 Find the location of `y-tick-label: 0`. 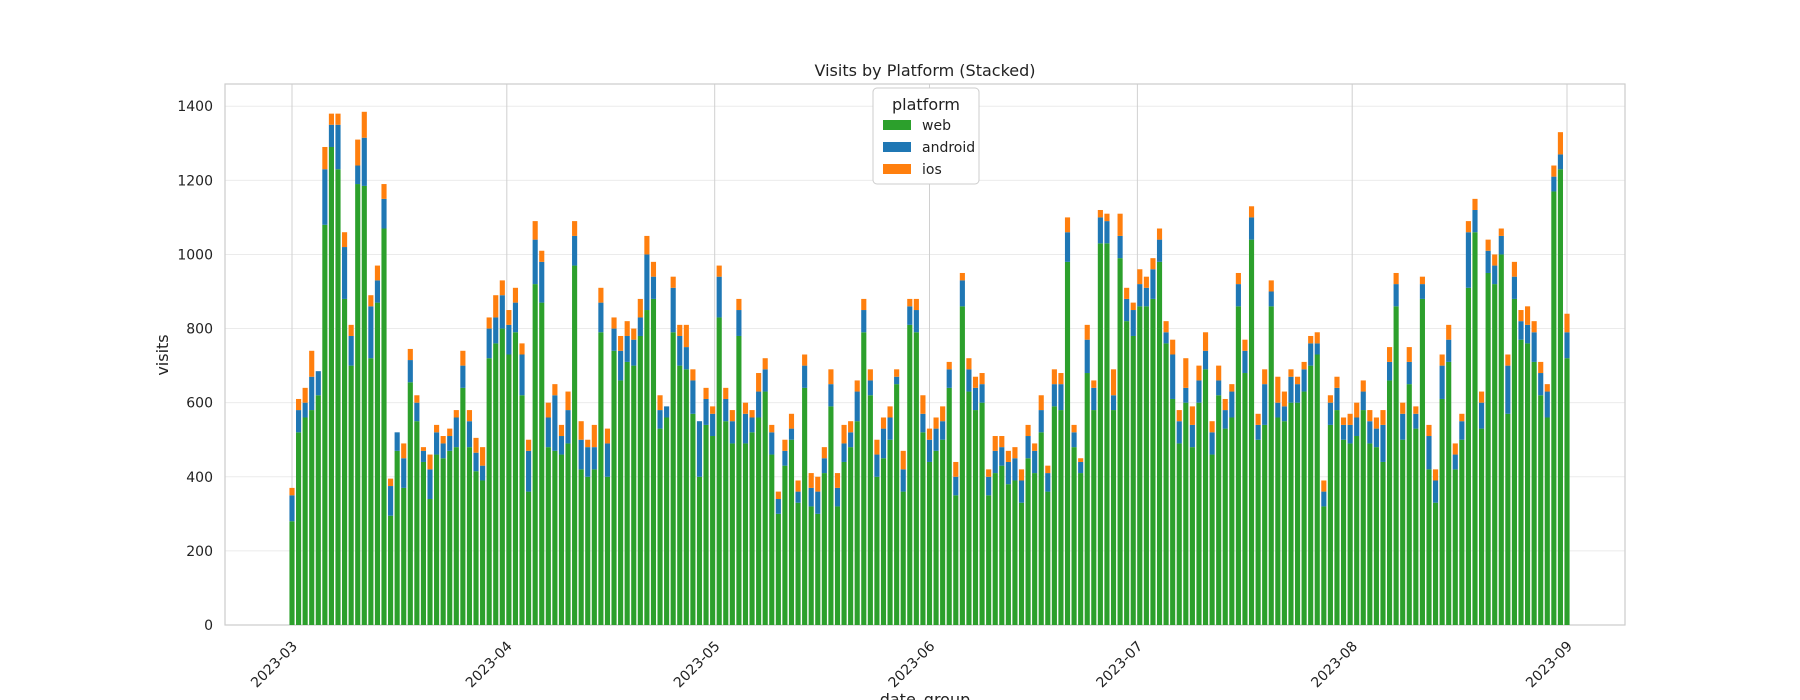

y-tick-label: 0 is located at coordinates (208, 626).